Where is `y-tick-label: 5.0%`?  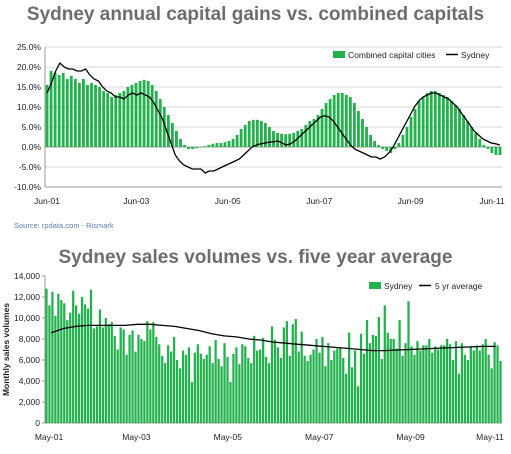
y-tick-label: 5.0% is located at coordinates (32, 127).